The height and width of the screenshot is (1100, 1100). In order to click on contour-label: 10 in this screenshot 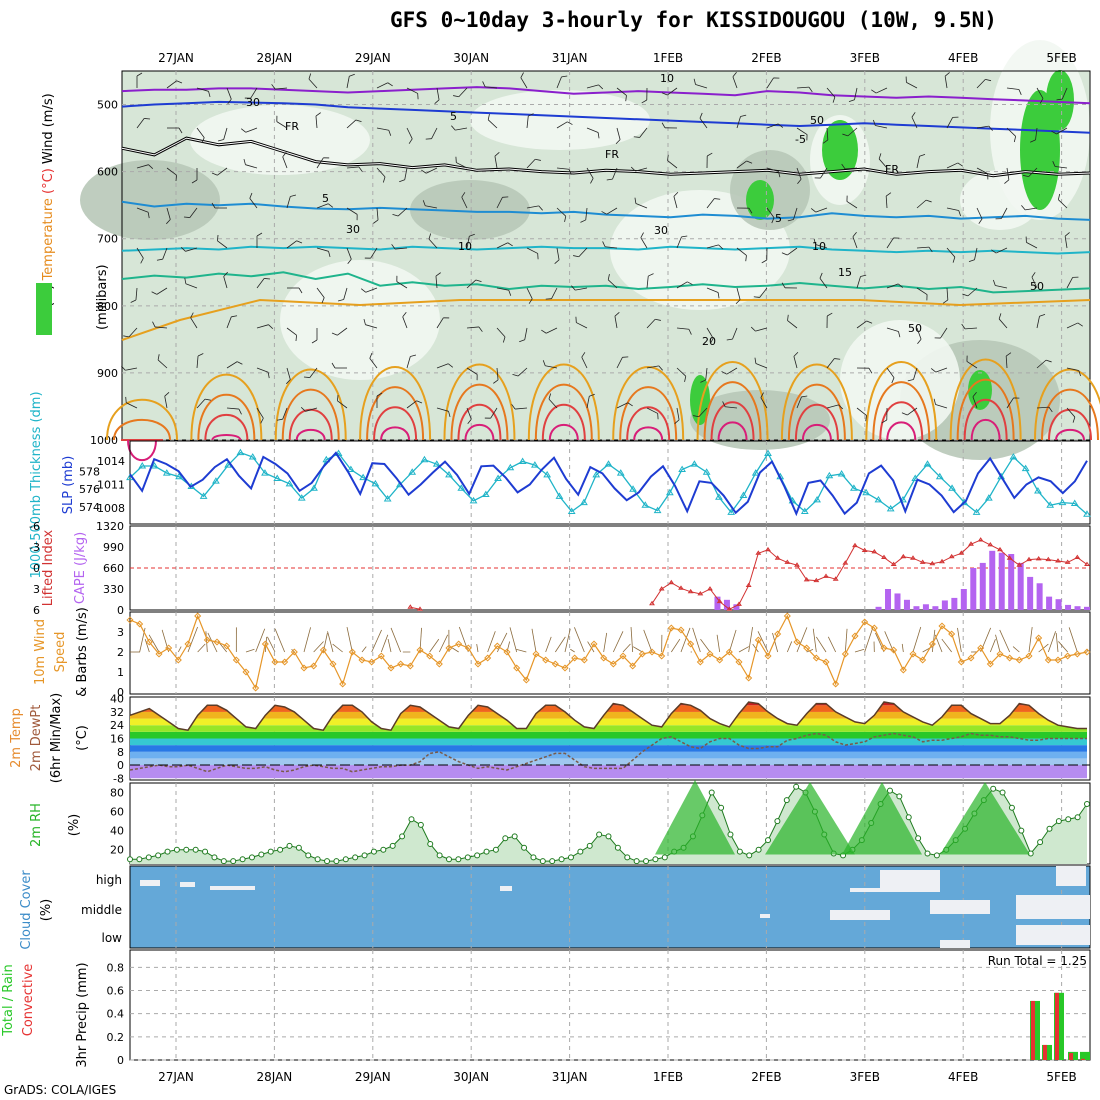, I will do `click(465, 246)`.